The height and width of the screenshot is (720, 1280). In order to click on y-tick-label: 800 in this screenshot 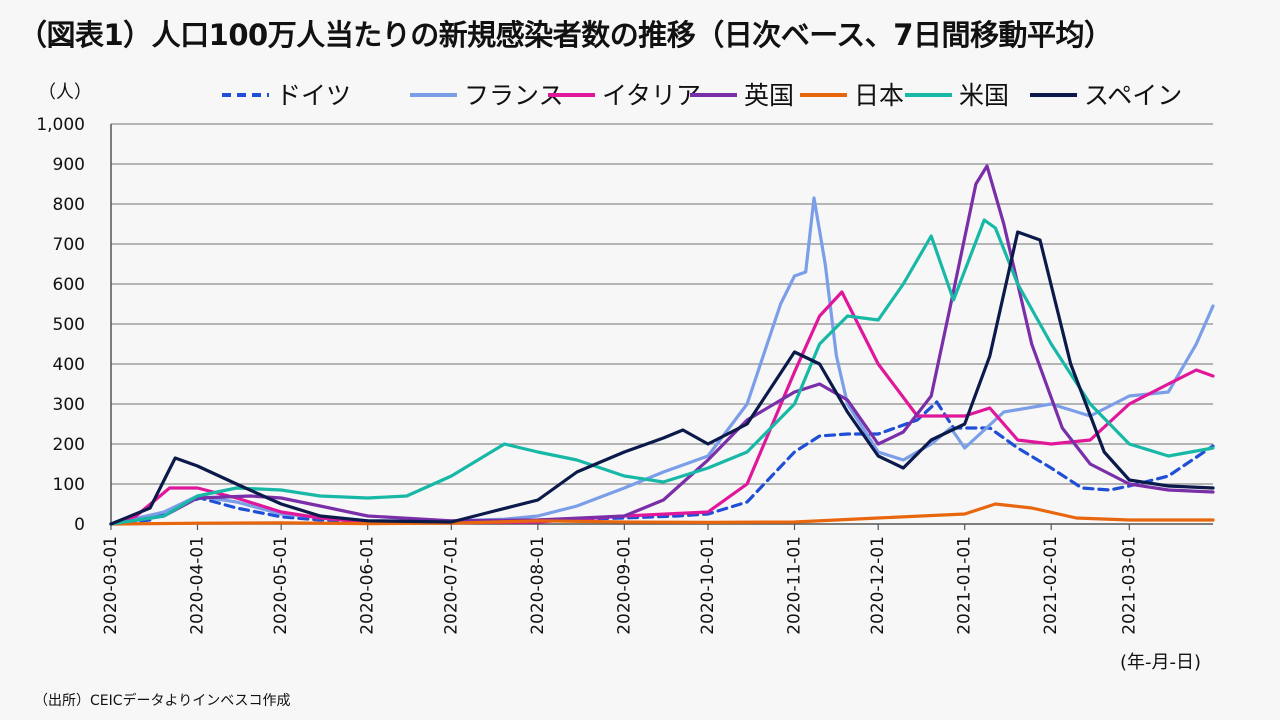, I will do `click(69, 205)`.